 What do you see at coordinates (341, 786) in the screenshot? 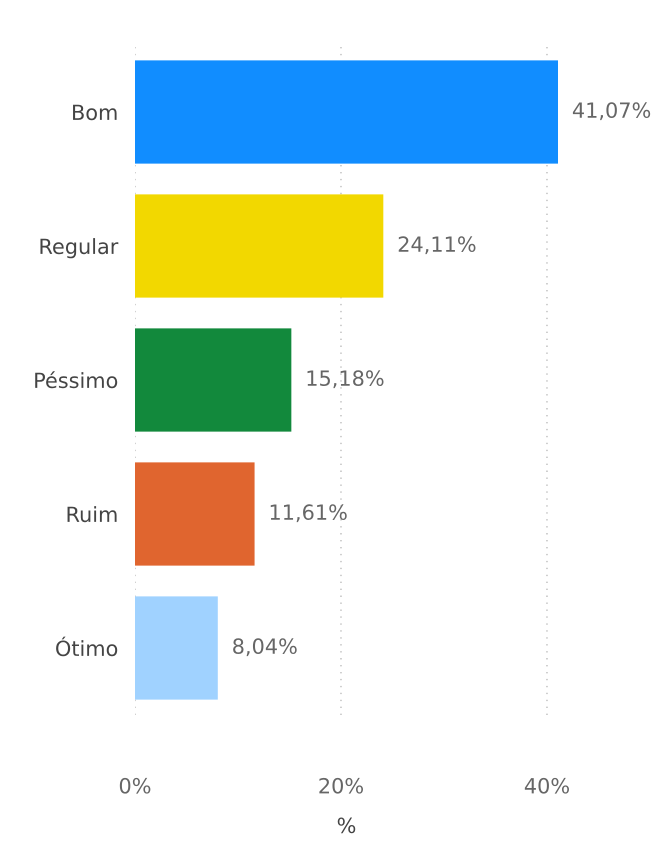
I see `x-tick-label: 20%` at bounding box center [341, 786].